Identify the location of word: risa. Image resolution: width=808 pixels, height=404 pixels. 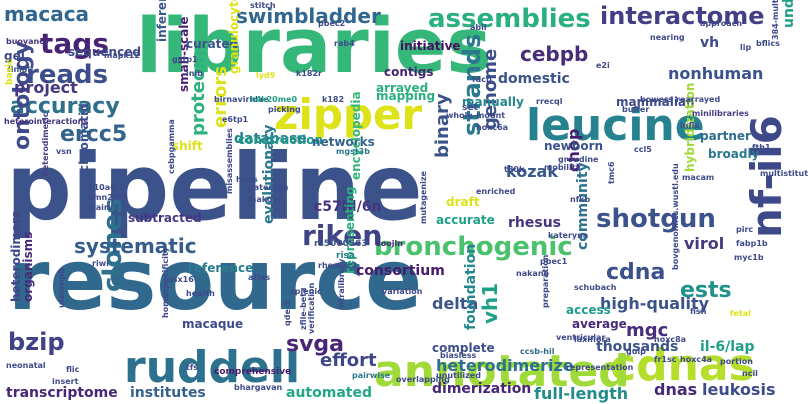
(345, 256).